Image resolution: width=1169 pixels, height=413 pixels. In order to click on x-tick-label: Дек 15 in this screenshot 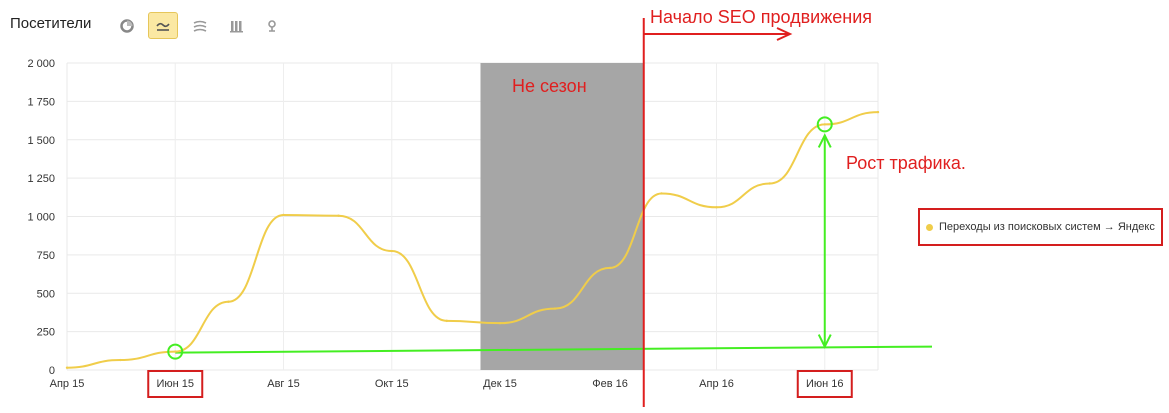, I will do `click(500, 384)`.